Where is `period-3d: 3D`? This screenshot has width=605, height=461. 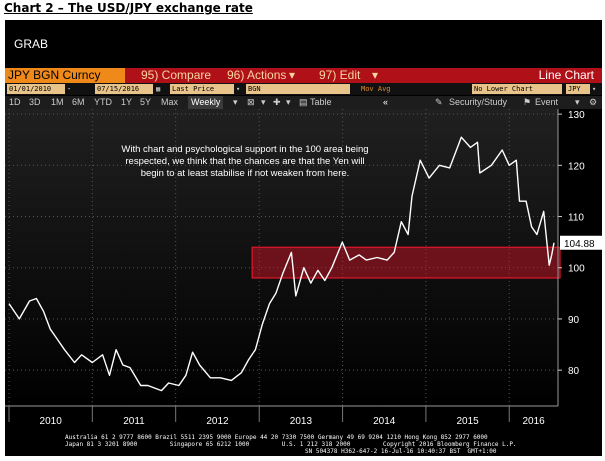
period-3d: 3D is located at coordinates (35, 102).